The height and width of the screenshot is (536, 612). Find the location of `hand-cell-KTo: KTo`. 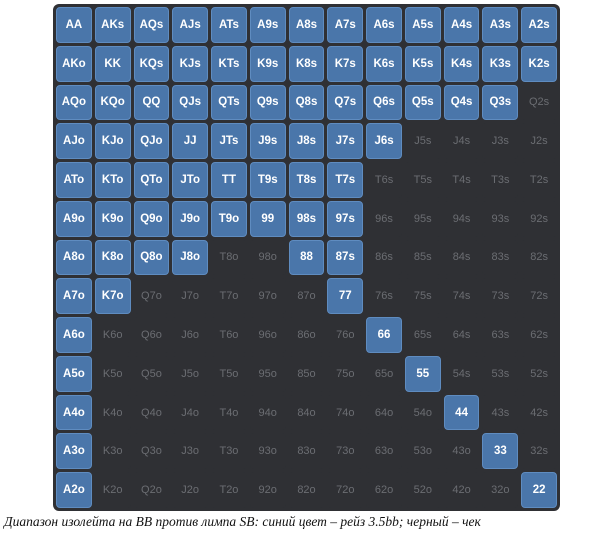

hand-cell-KTo: KTo is located at coordinates (112, 180).